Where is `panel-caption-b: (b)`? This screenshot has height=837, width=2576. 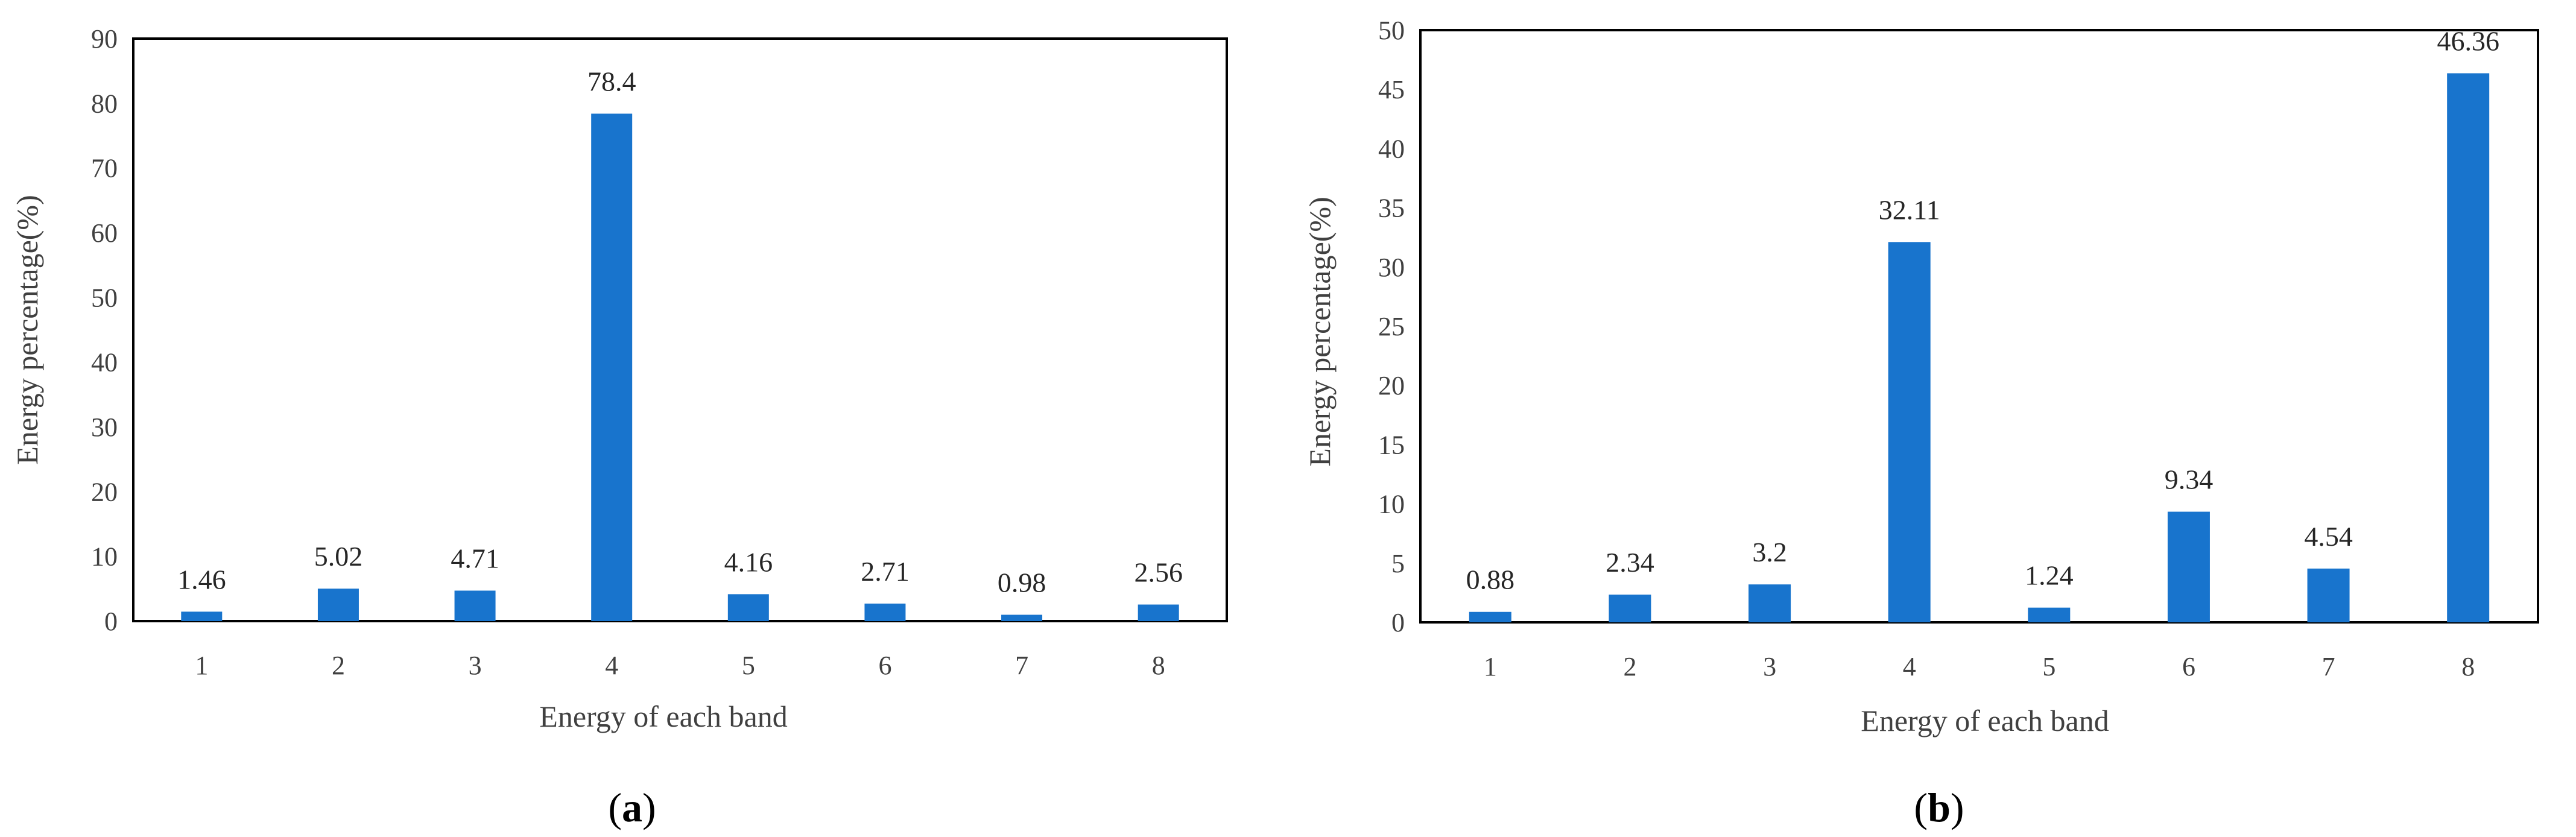
panel-caption-b: (b) is located at coordinates (1939, 807).